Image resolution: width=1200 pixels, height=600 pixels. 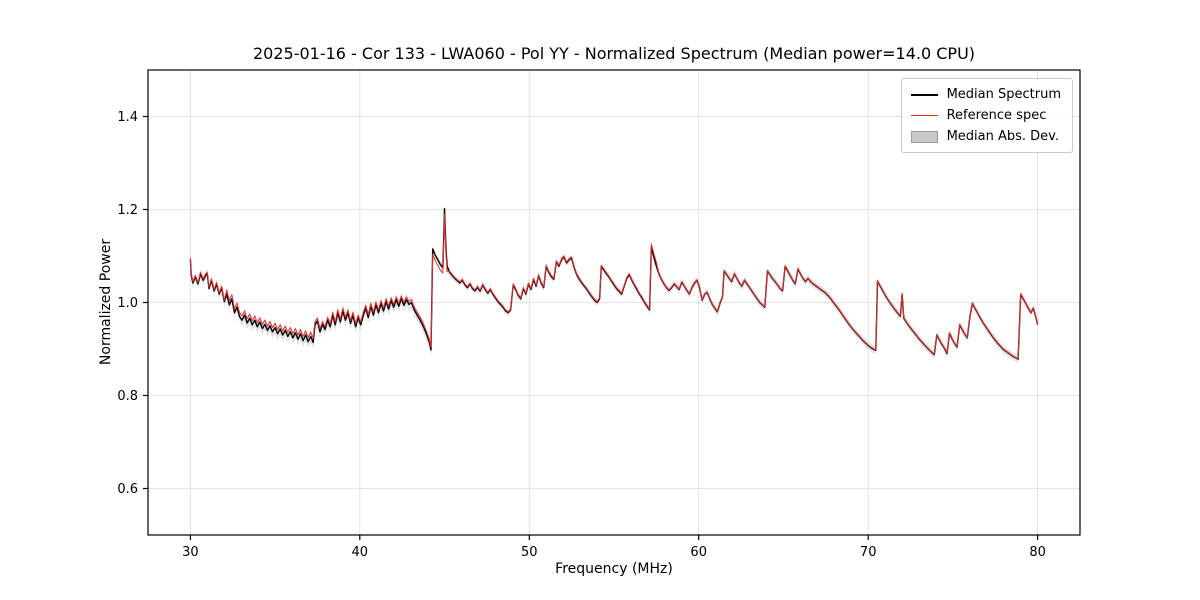 What do you see at coordinates (924, 94) in the screenshot?
I see `median-spectrum-line-swatch` at bounding box center [924, 94].